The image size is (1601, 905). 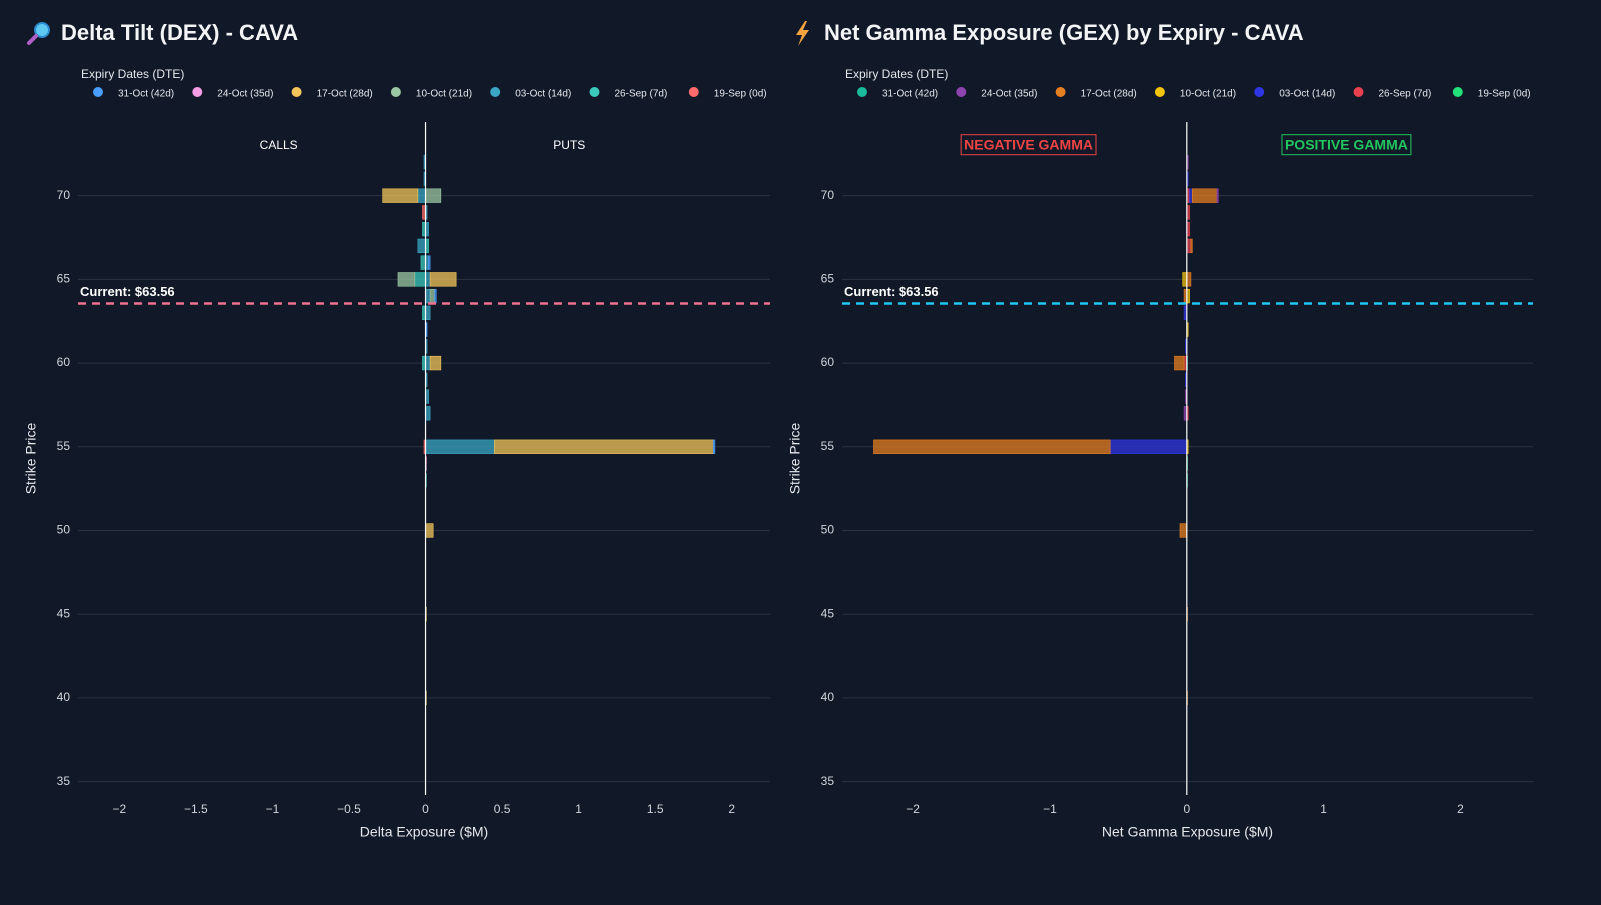 What do you see at coordinates (196, 809) in the screenshot?
I see `x-tick-label: −1.5` at bounding box center [196, 809].